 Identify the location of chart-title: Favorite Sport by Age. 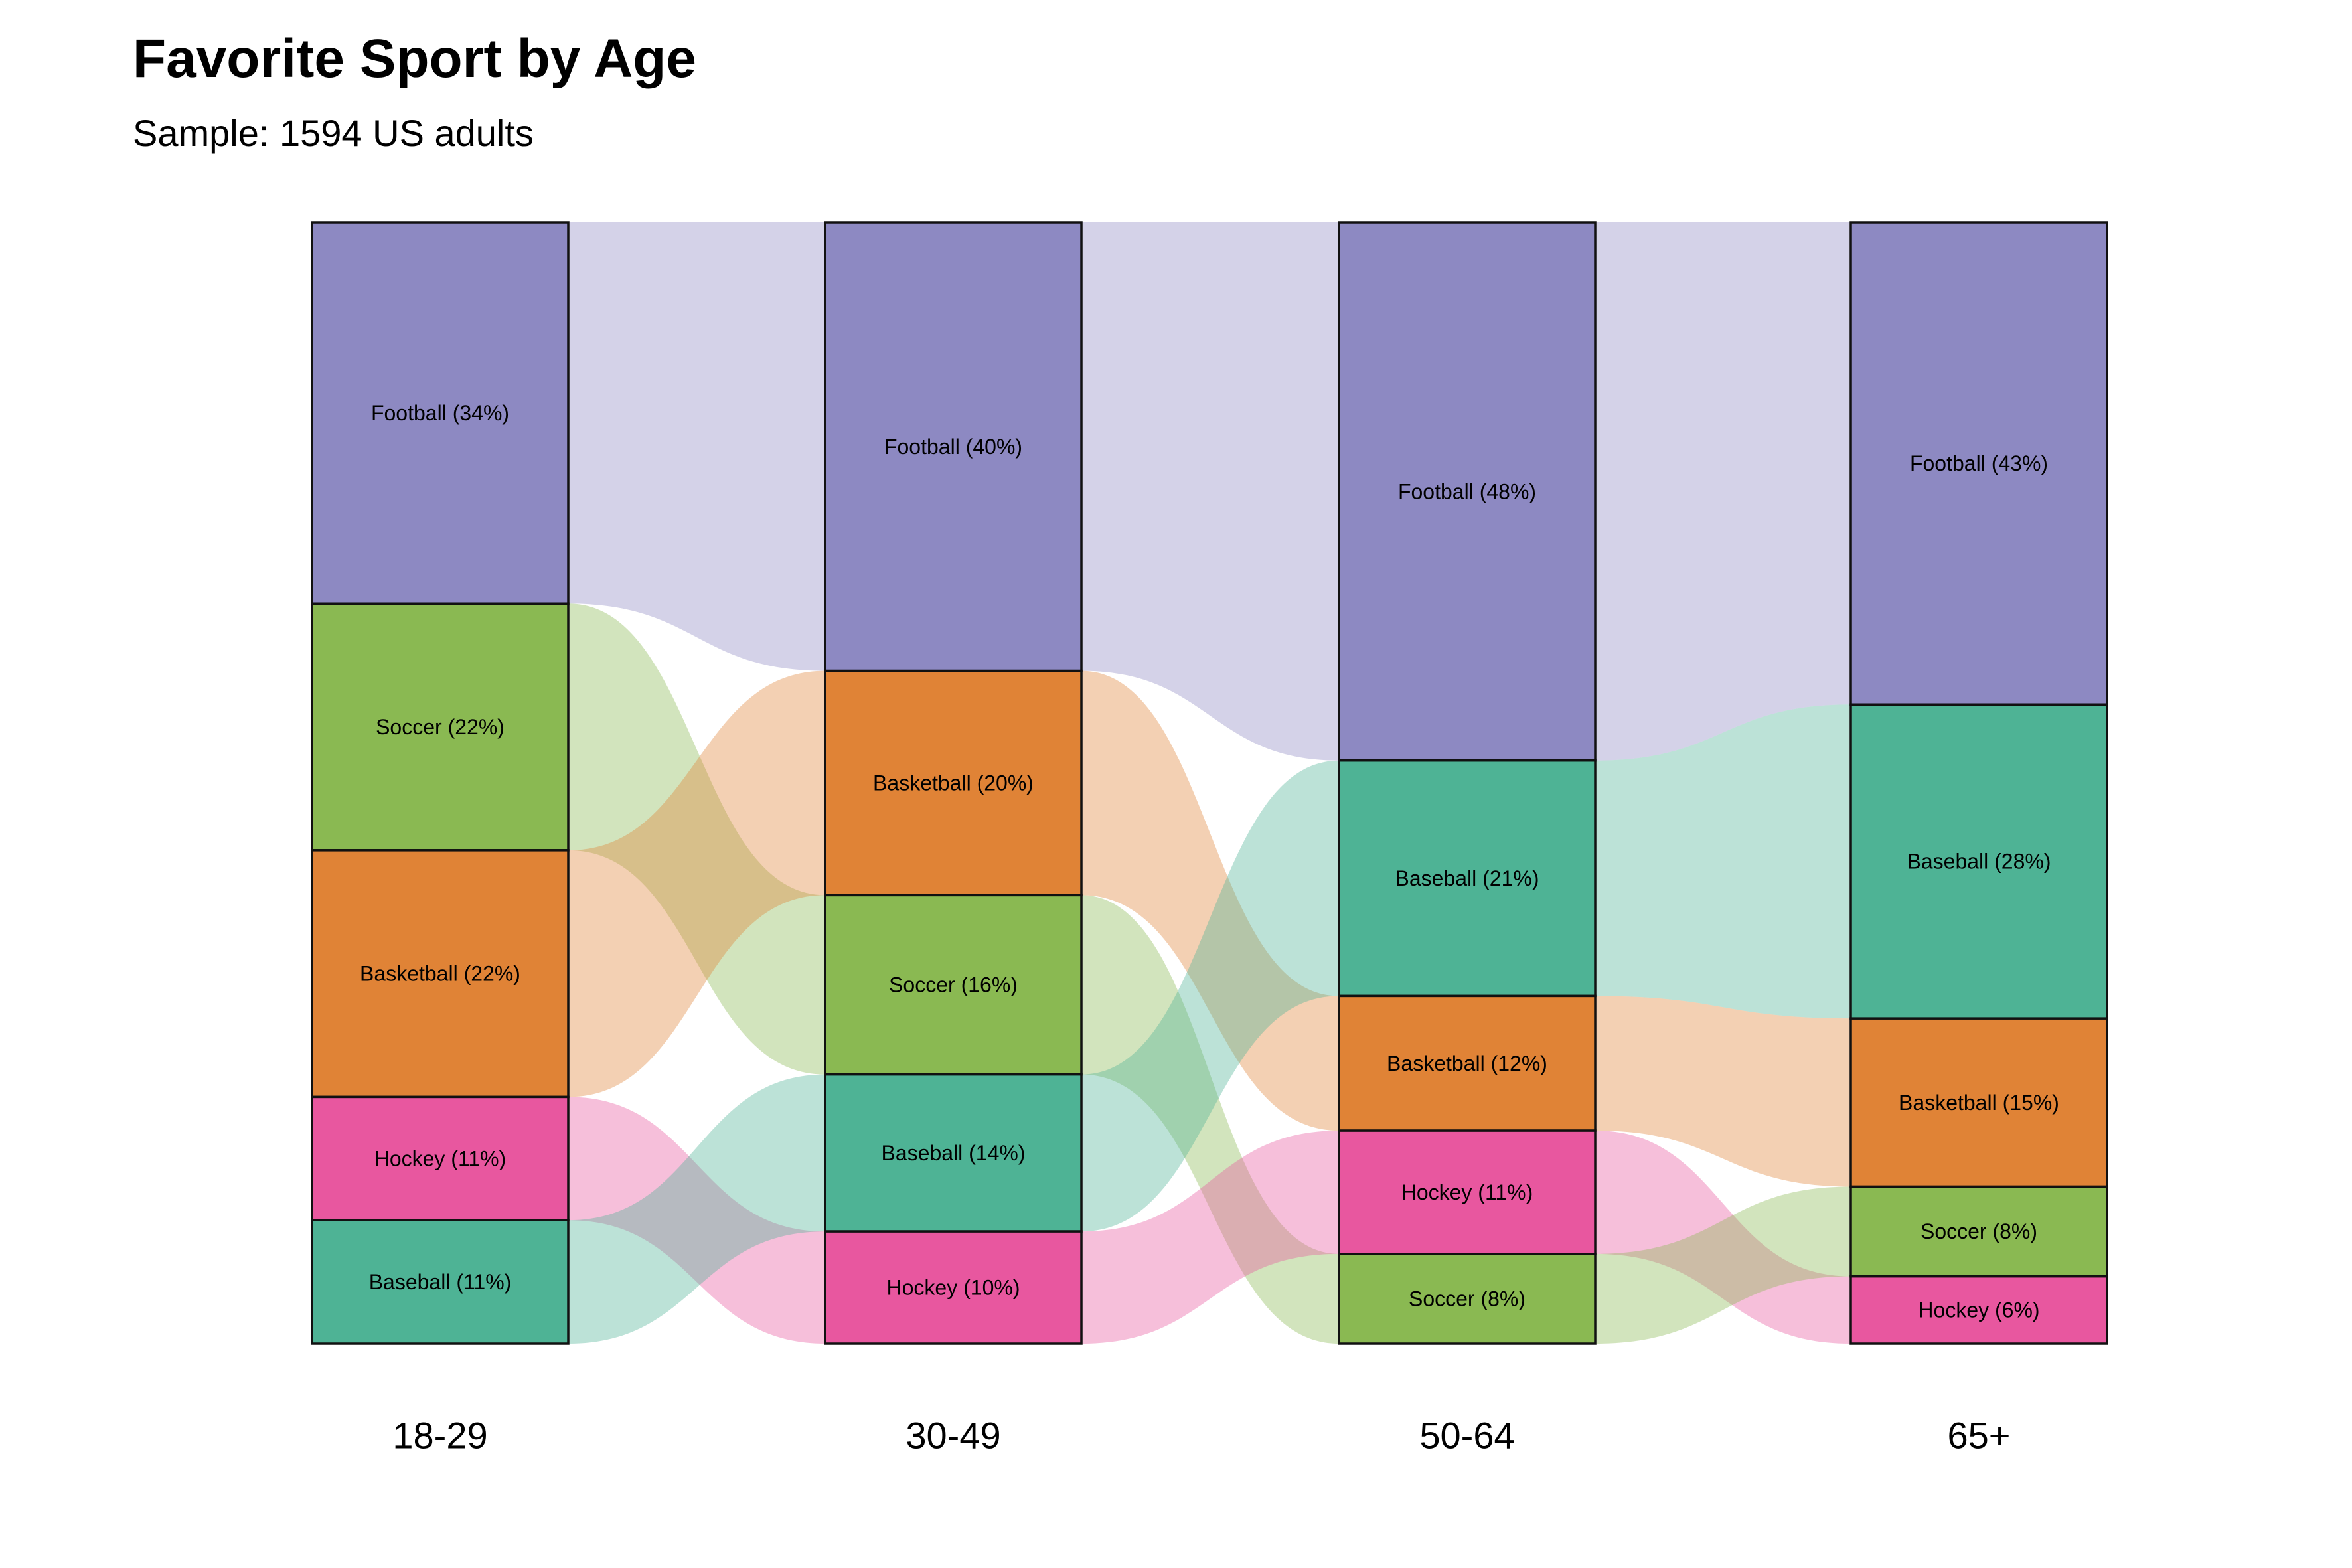
(415, 59).